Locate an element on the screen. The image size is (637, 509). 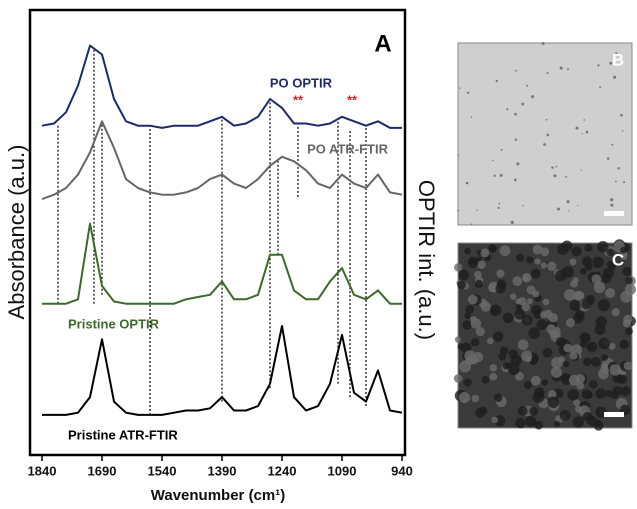
panel-label: C is located at coordinates (618, 259).